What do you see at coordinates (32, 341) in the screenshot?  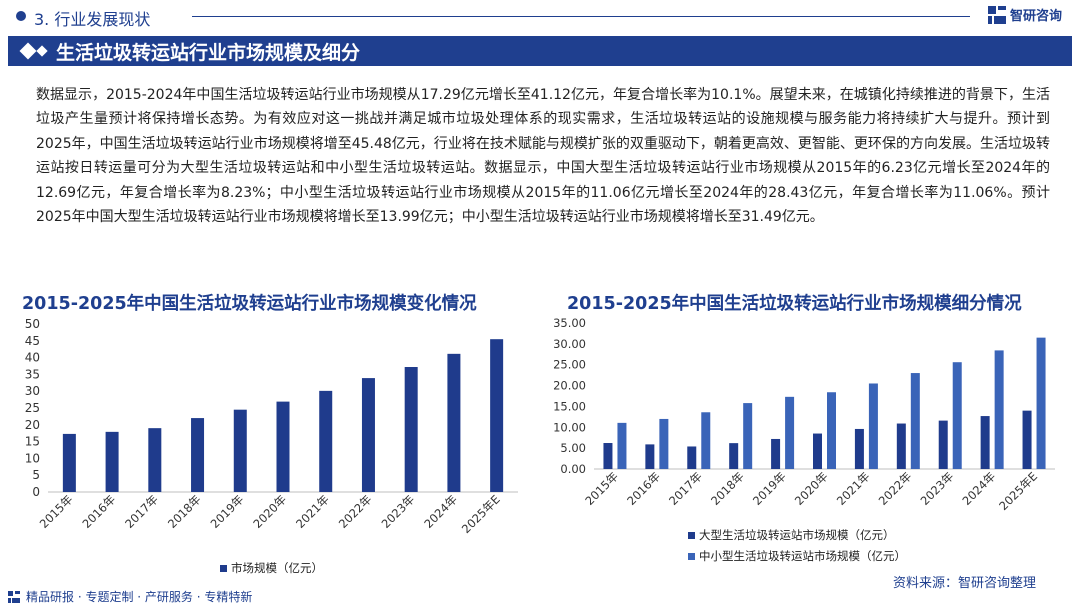 I see `y-tick-label: 45` at bounding box center [32, 341].